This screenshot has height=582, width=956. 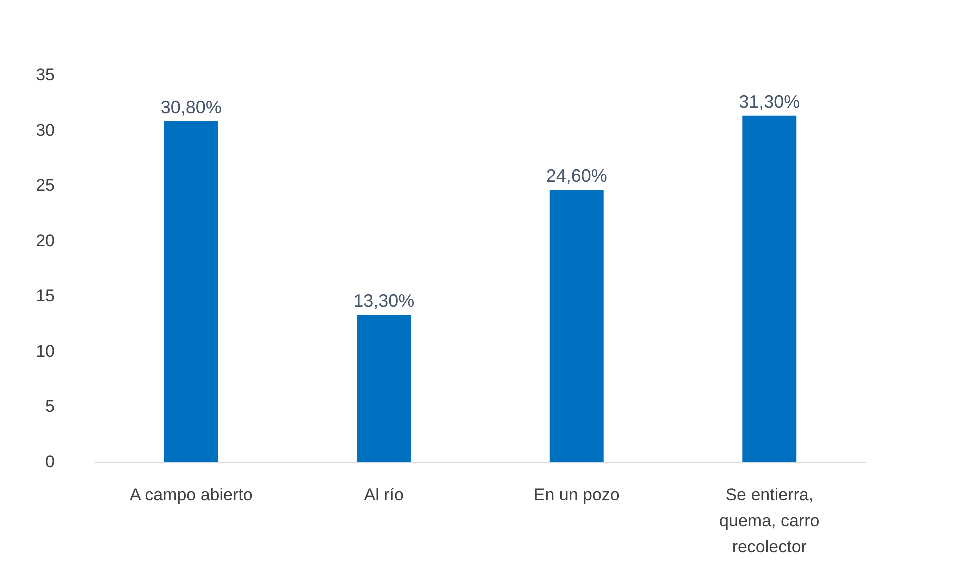 What do you see at coordinates (770, 521) in the screenshot?
I see `x-tick-label: Se entierra, quema, carro recolector` at bounding box center [770, 521].